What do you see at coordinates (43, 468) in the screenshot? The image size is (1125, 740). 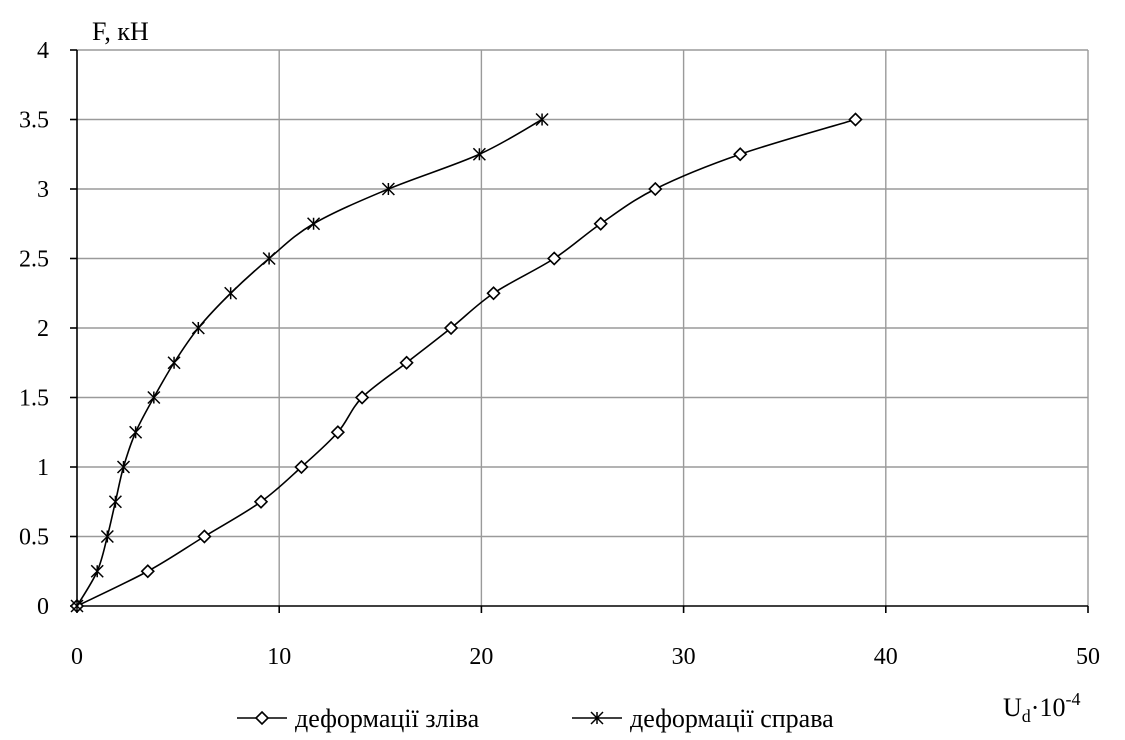 I see `y-tick-label: 1` at bounding box center [43, 468].